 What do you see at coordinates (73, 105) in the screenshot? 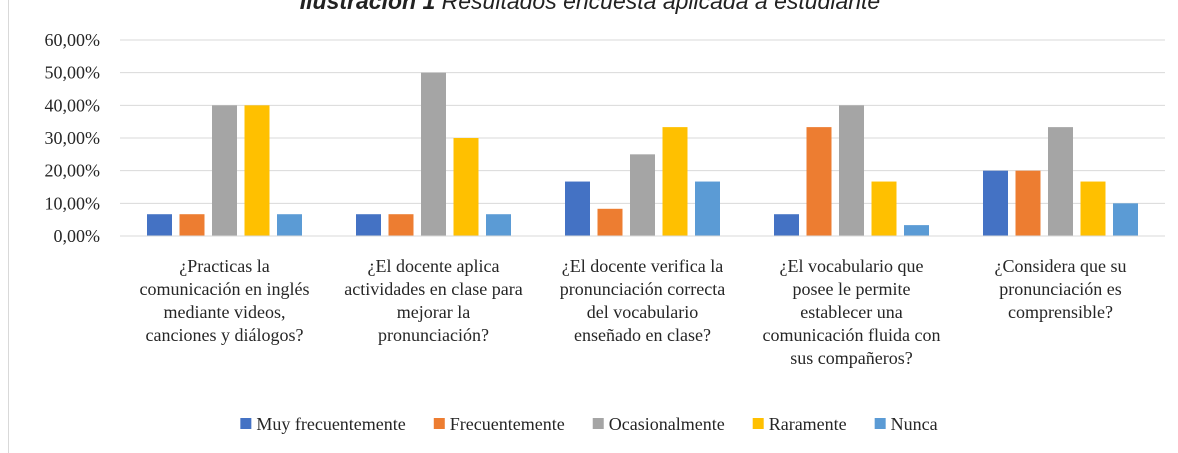
I see `y-tick-label: 40,00%` at bounding box center [73, 105].